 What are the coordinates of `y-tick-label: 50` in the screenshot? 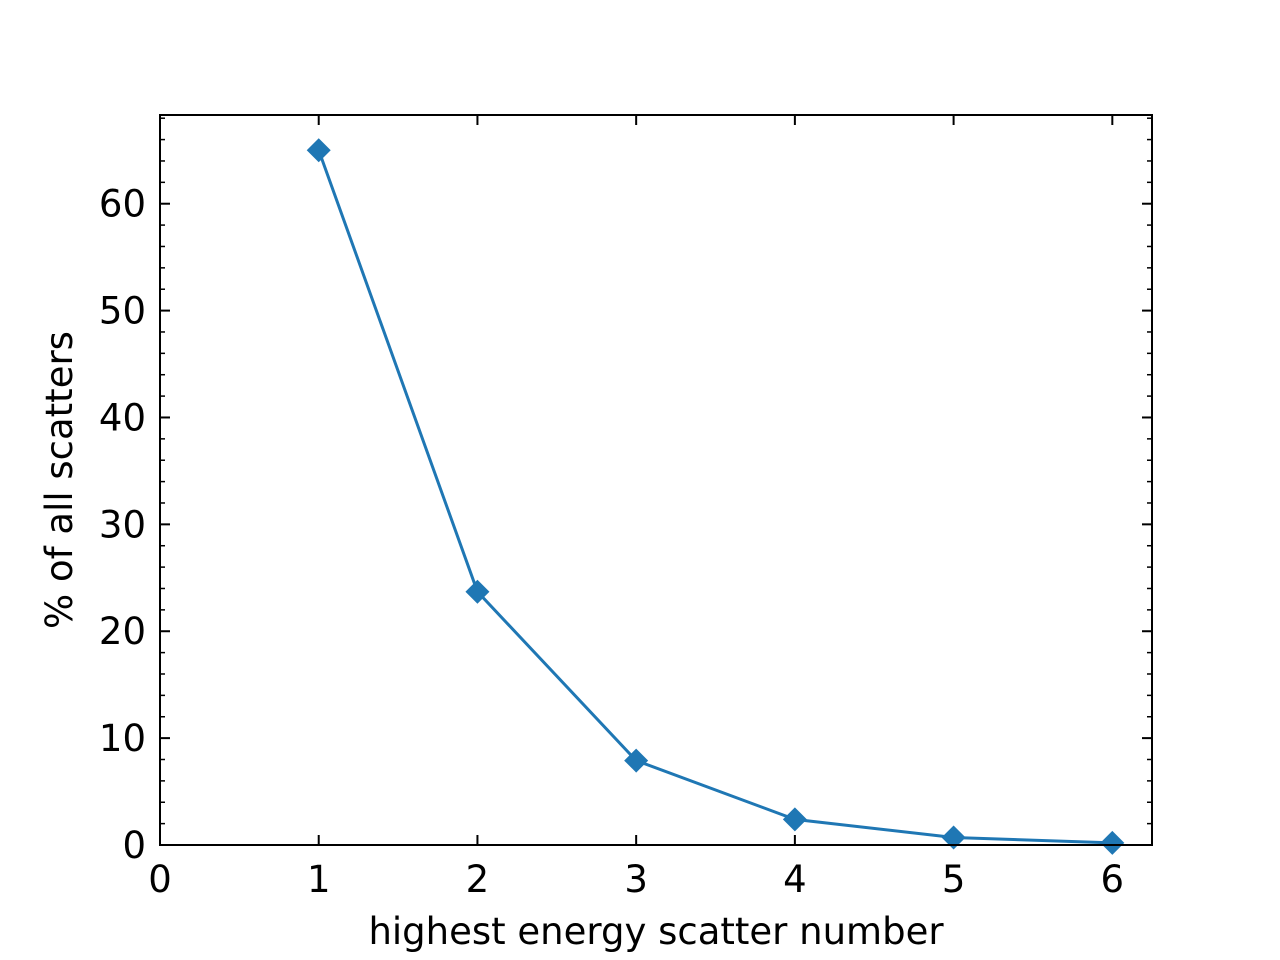 It's located at (122, 311).